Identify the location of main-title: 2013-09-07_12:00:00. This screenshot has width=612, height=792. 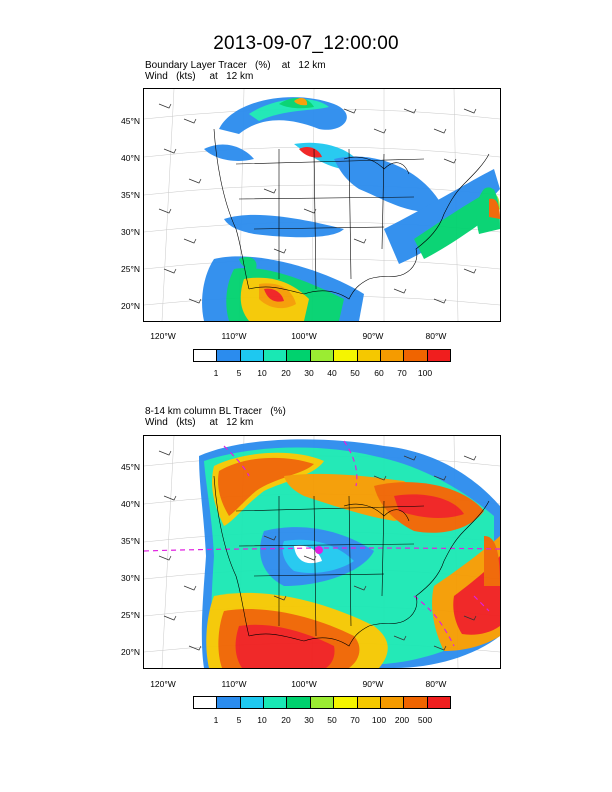
(306, 43).